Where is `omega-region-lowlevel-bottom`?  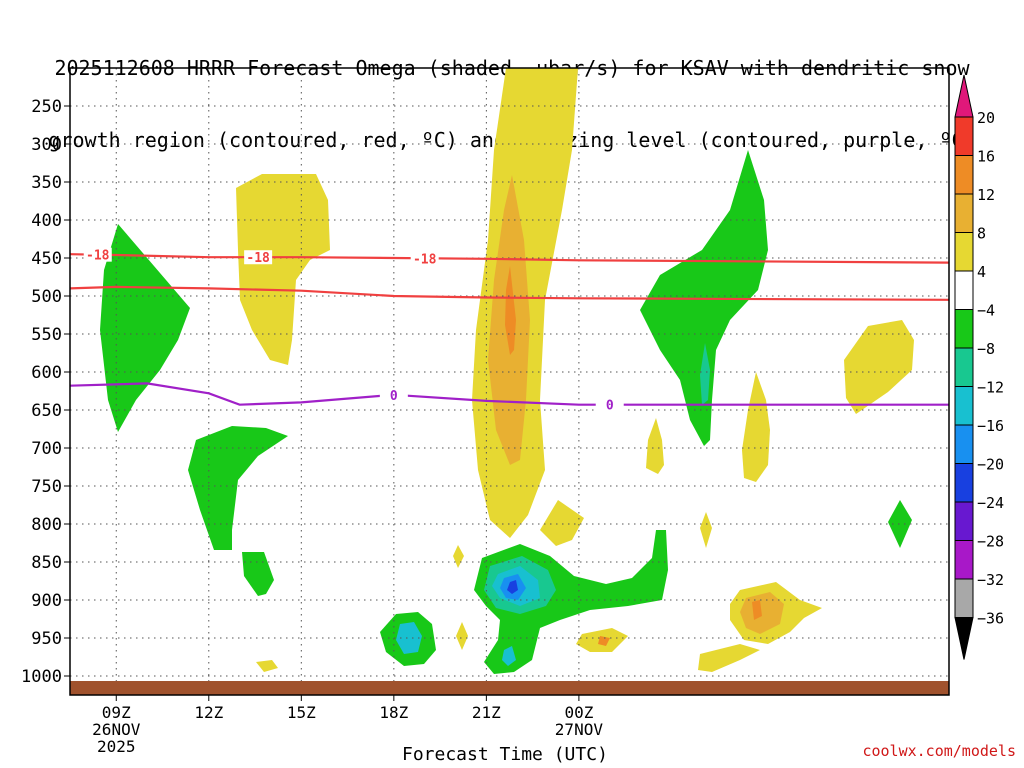 omega-region-lowlevel-bottom is located at coordinates (509, 656).